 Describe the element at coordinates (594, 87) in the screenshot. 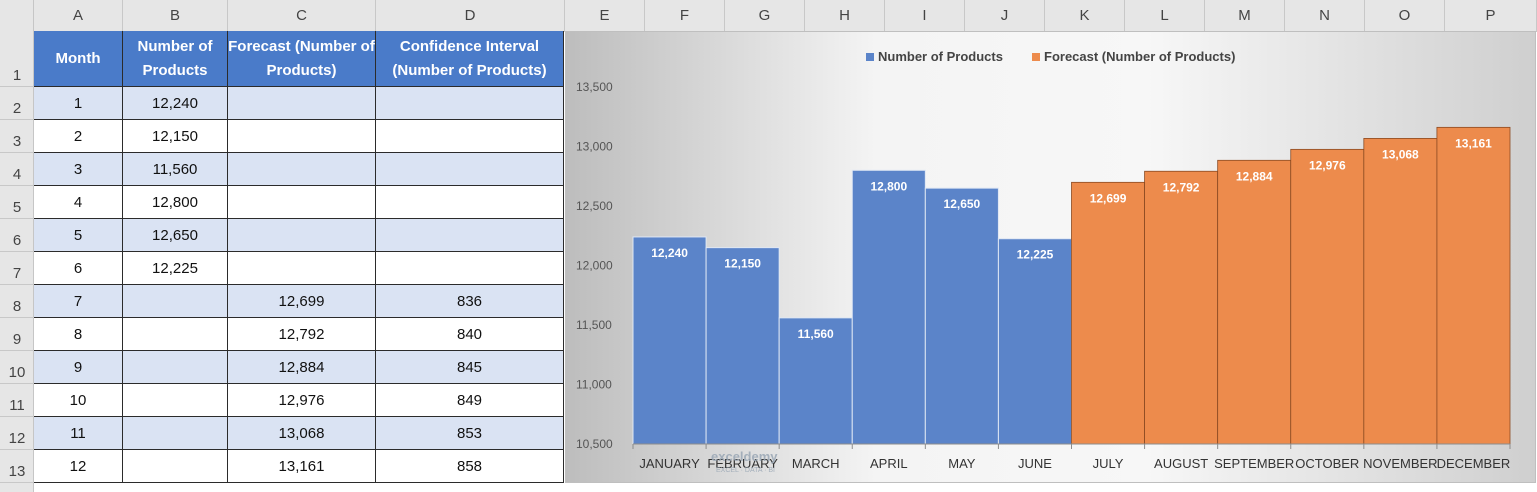

I see `y-tick-label: 13,500` at that location.